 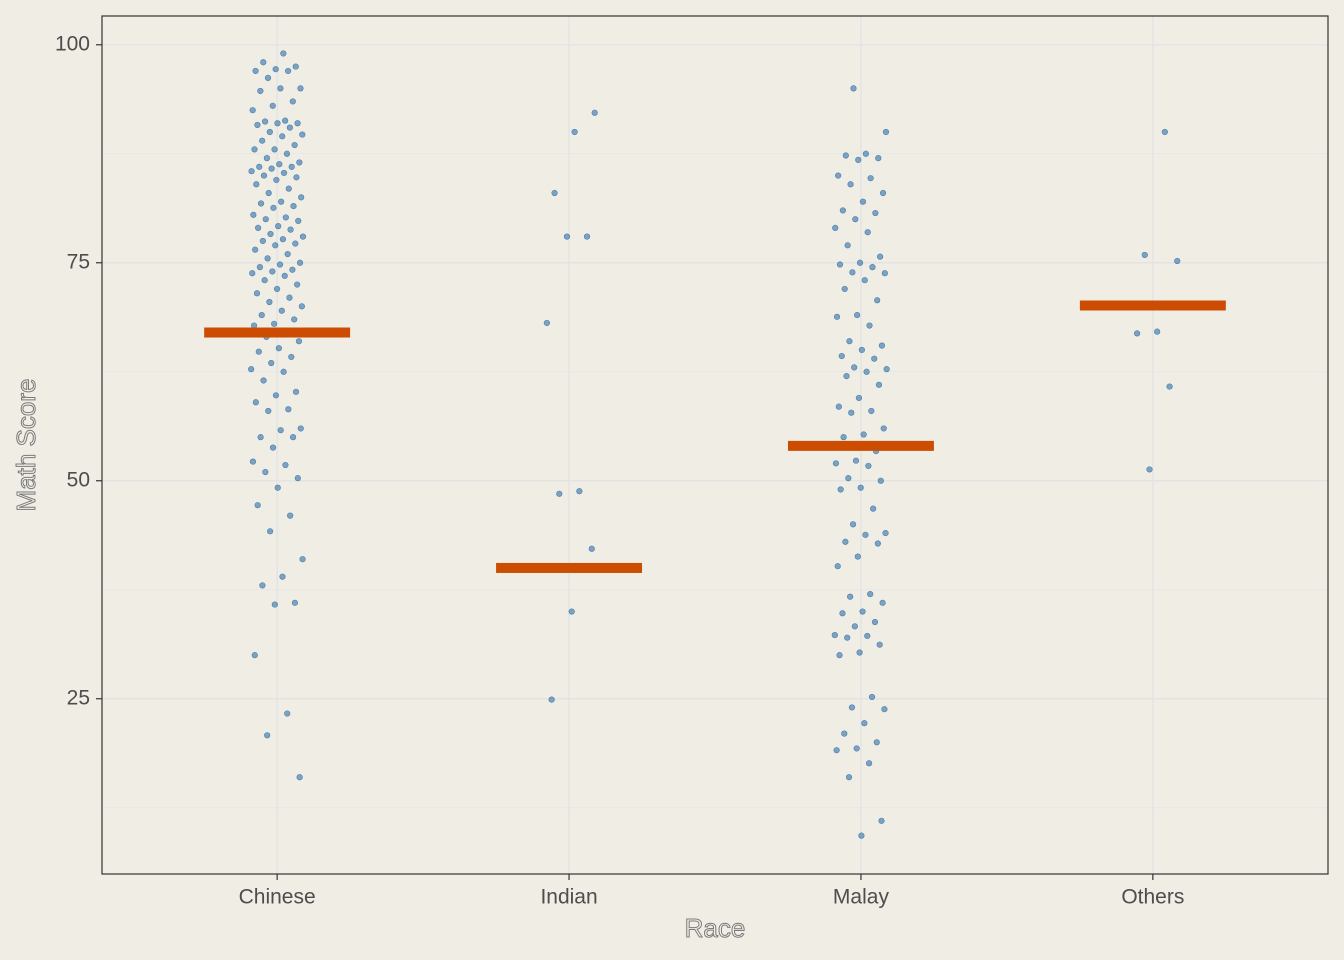 I want to click on x-tick-label: Others, so click(x=1152, y=897).